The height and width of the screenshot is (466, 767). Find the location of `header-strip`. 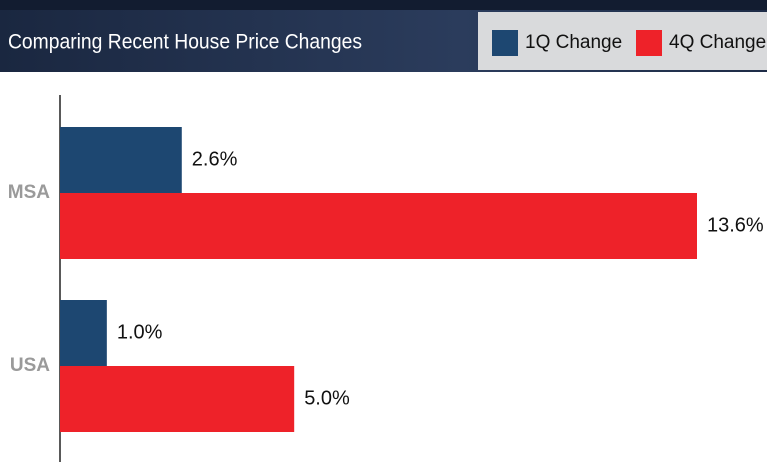

header-strip is located at coordinates (383, 5).